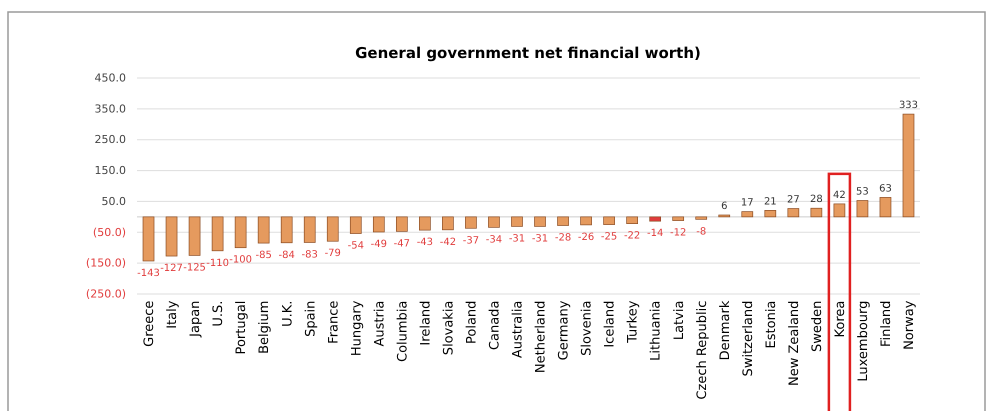 Image resolution: width=995 pixels, height=411 pixels. What do you see at coordinates (724, 206) in the screenshot?
I see `data-label: 6` at bounding box center [724, 206].